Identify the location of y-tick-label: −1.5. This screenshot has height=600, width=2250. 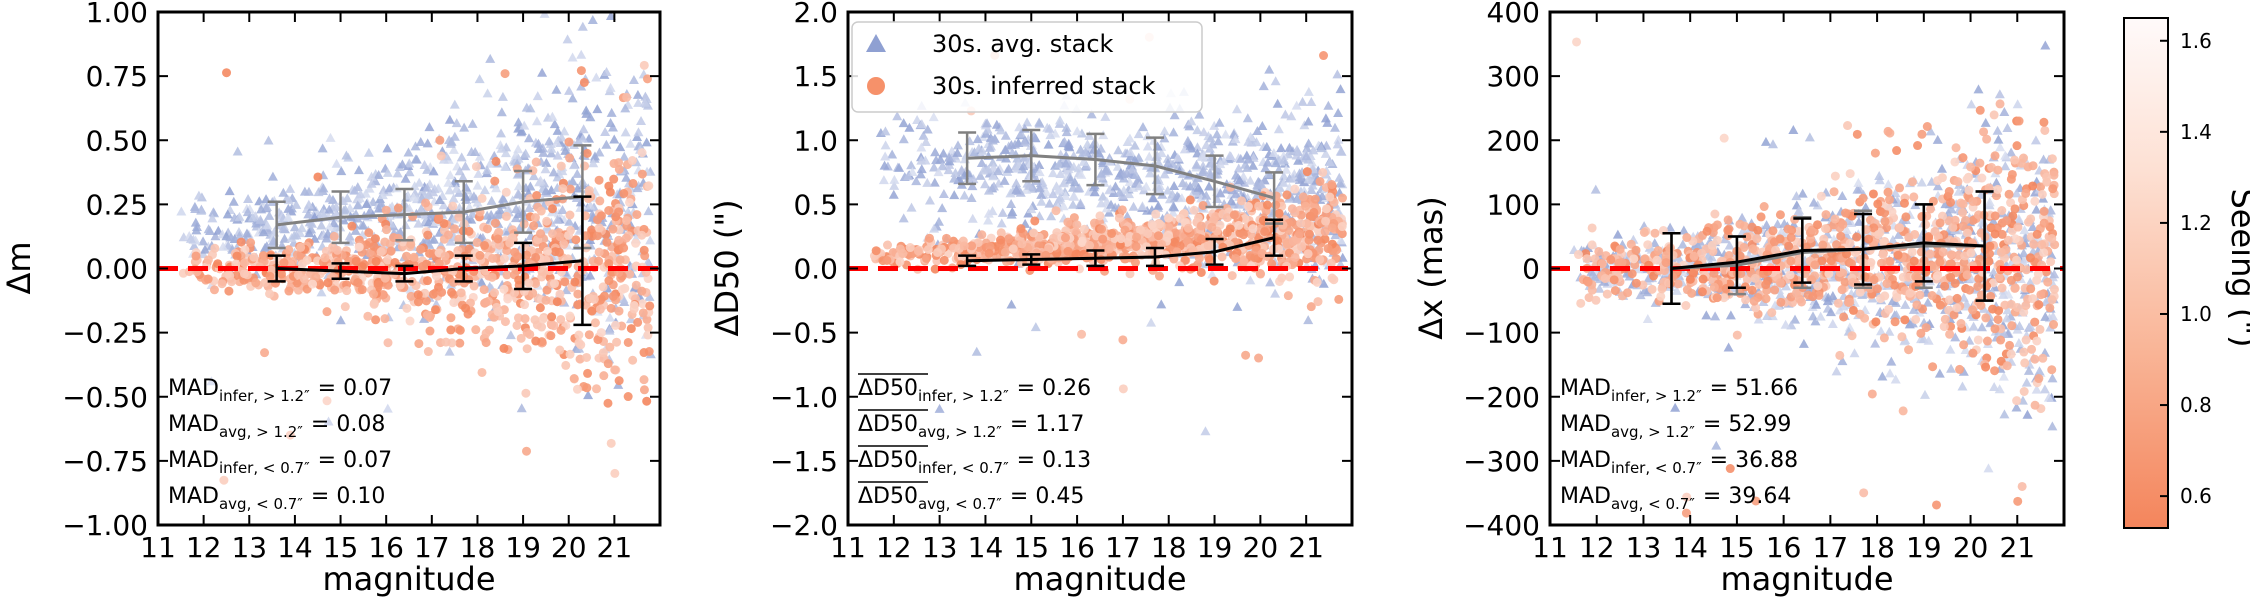
(804, 461).